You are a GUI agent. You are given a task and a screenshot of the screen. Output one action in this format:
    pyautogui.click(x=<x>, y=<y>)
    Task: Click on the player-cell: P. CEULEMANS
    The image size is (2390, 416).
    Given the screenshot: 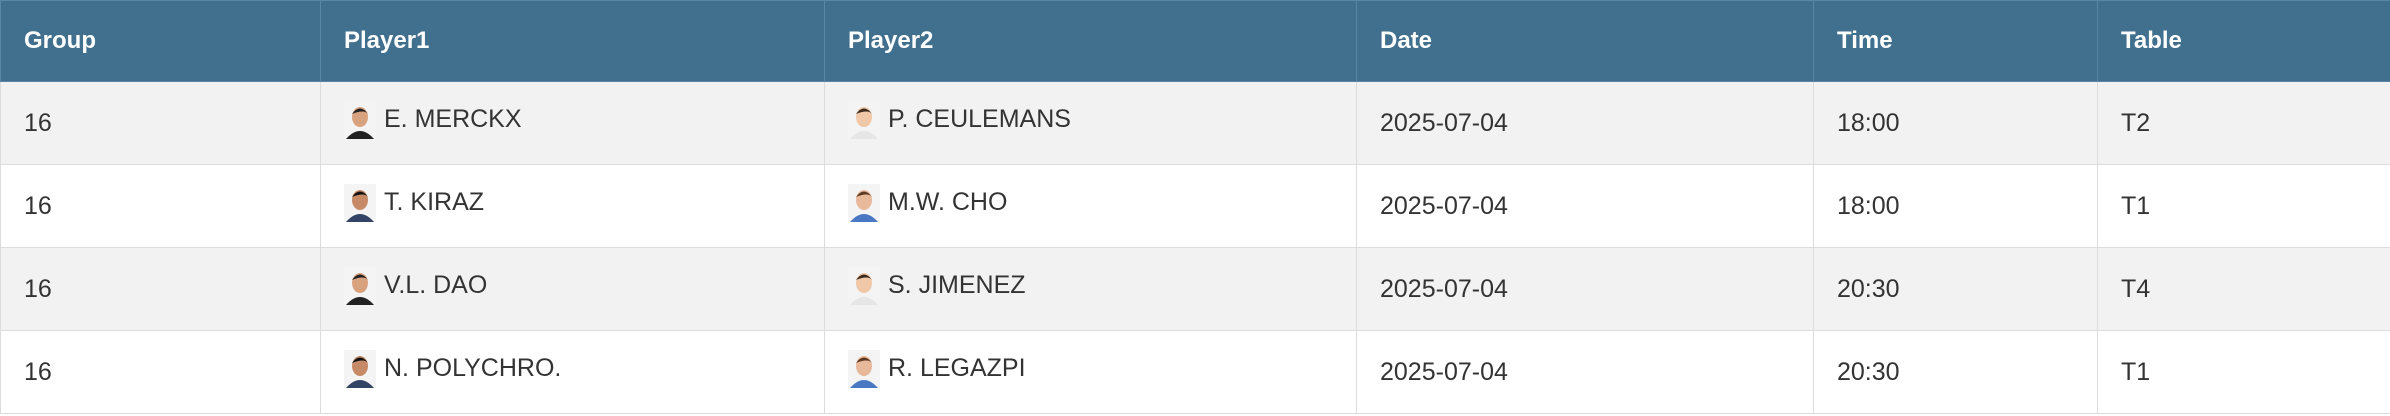 What is the action you would take?
    pyautogui.click(x=1090, y=123)
    